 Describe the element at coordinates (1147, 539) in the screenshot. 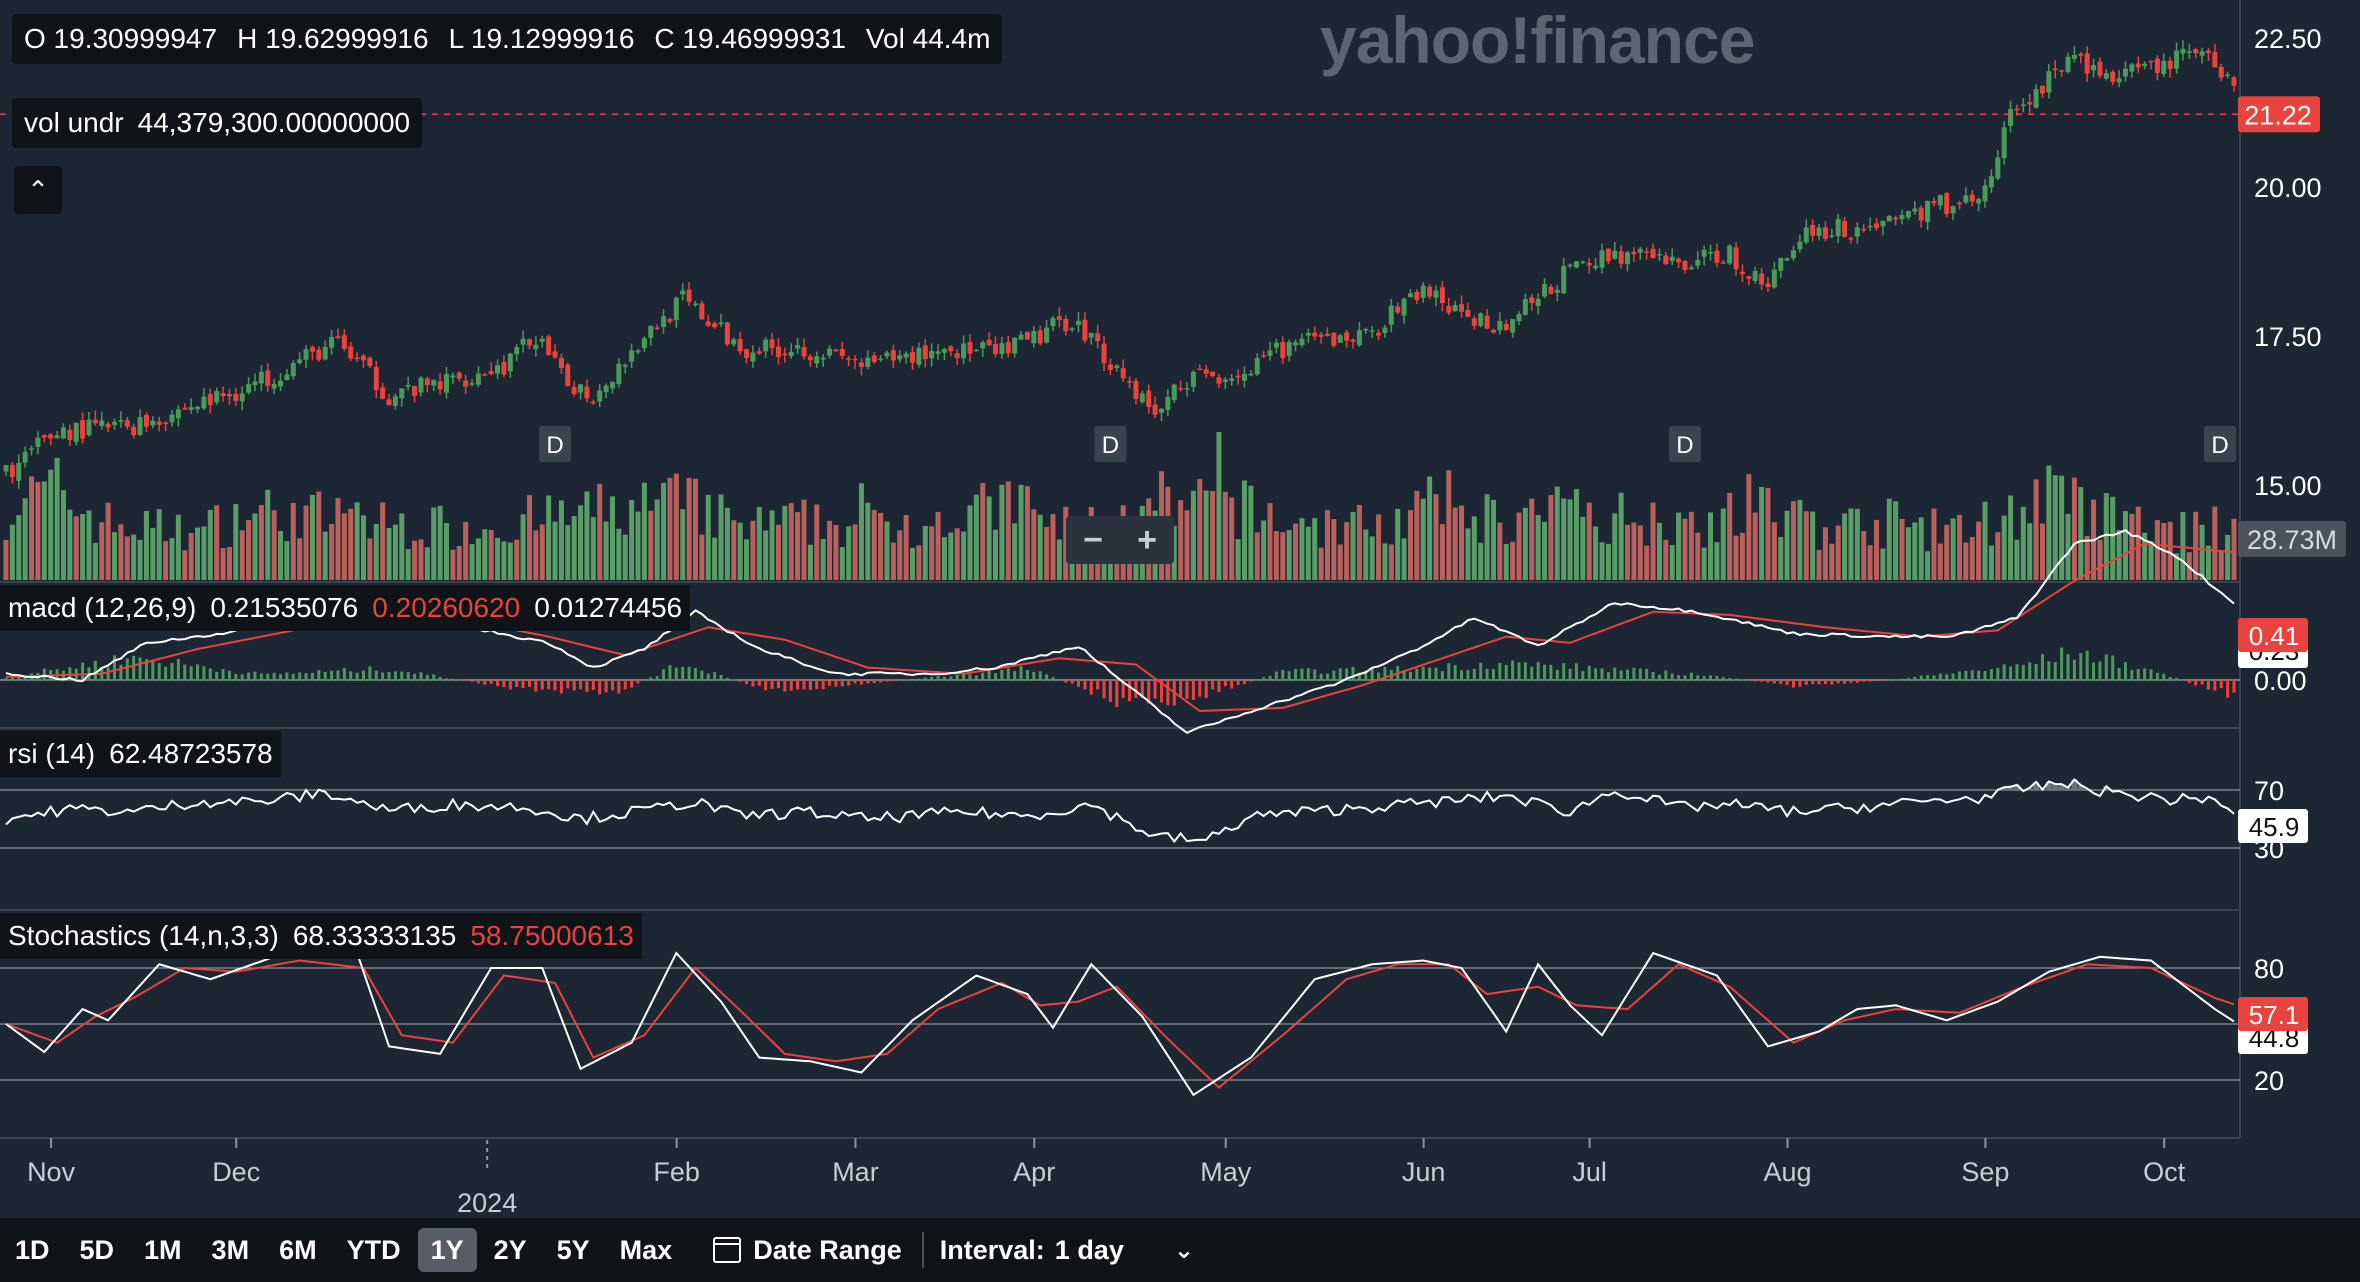

I see `zoom-in-button: +` at that location.